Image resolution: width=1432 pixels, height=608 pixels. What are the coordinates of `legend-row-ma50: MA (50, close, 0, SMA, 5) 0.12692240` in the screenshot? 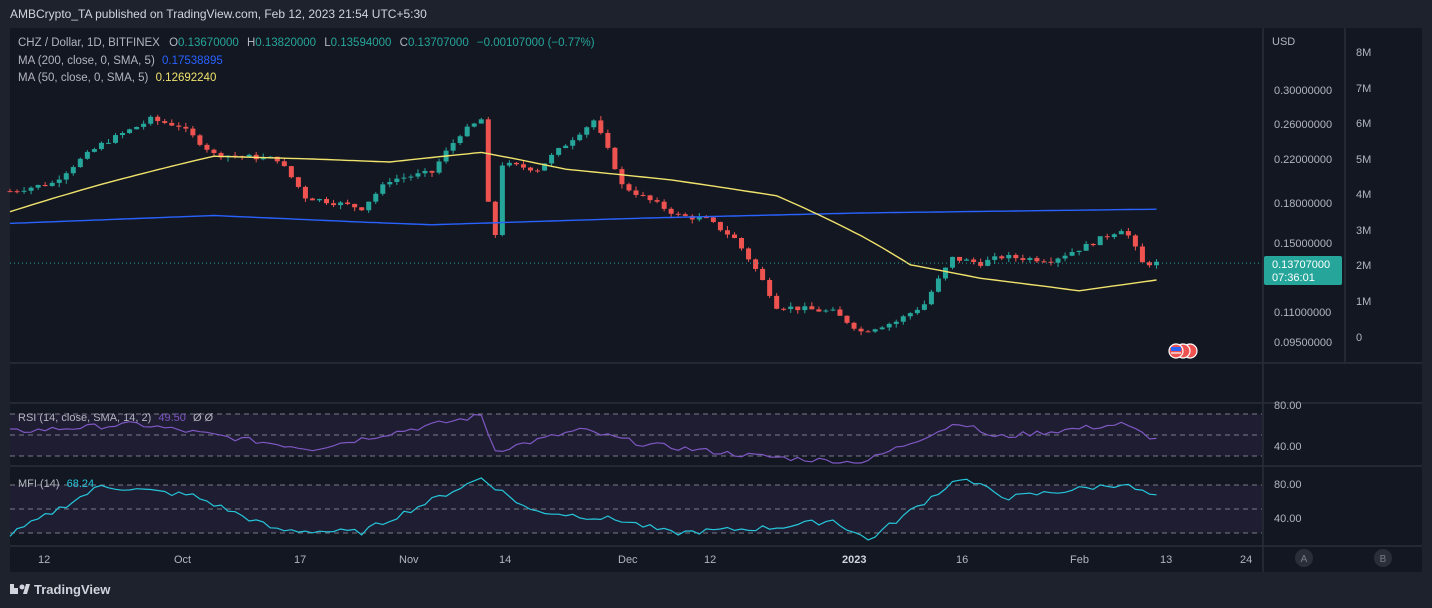 It's located at (117, 78).